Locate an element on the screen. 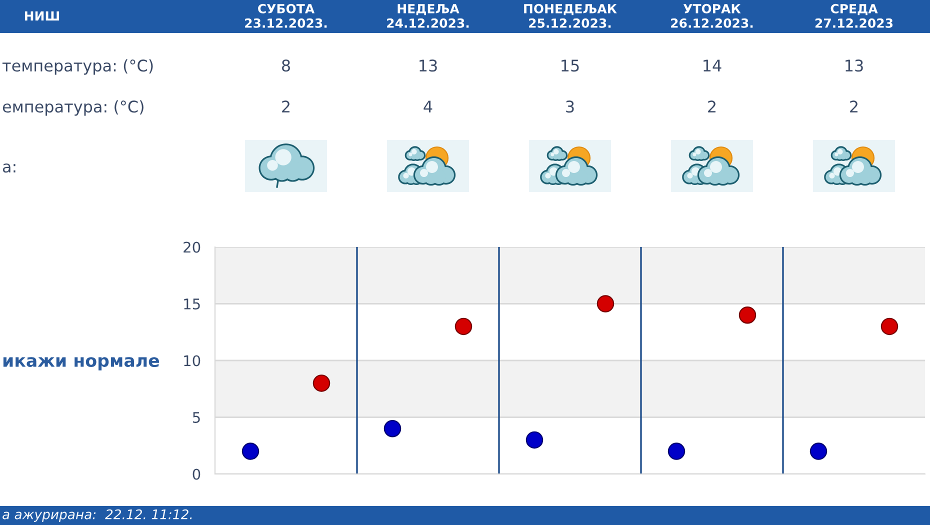 The width and height of the screenshot is (930, 525). data-label: 14 is located at coordinates (713, 66).